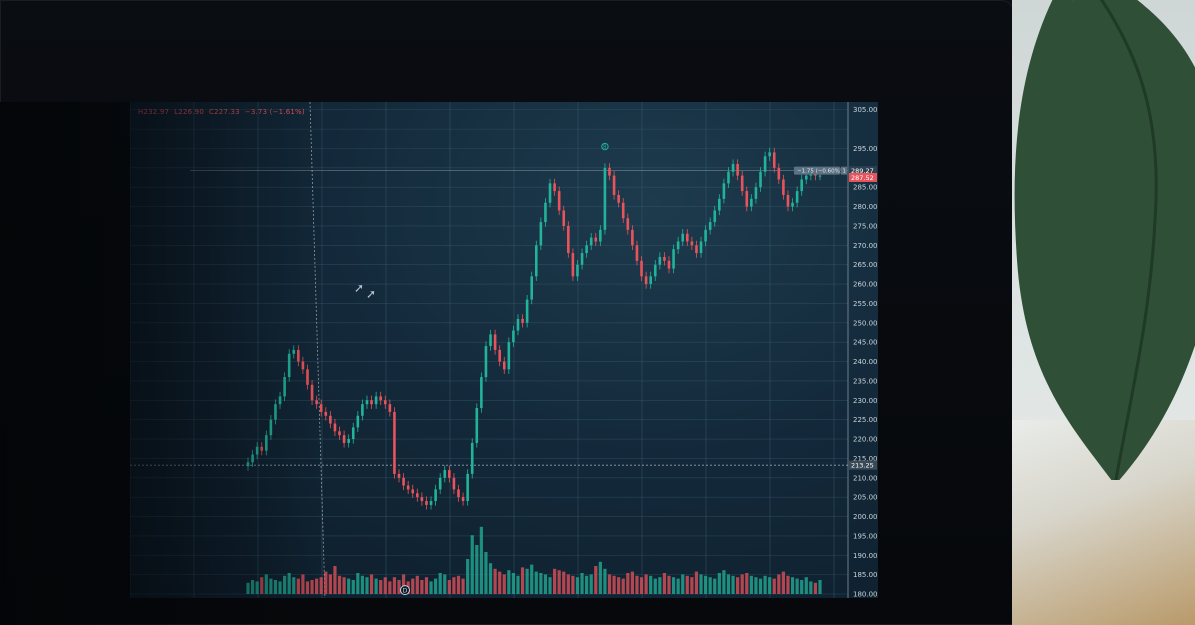 This screenshot has height=625, width=1195. What do you see at coordinates (227, 112) in the screenshot?
I see `close-value: 227.33` at bounding box center [227, 112].